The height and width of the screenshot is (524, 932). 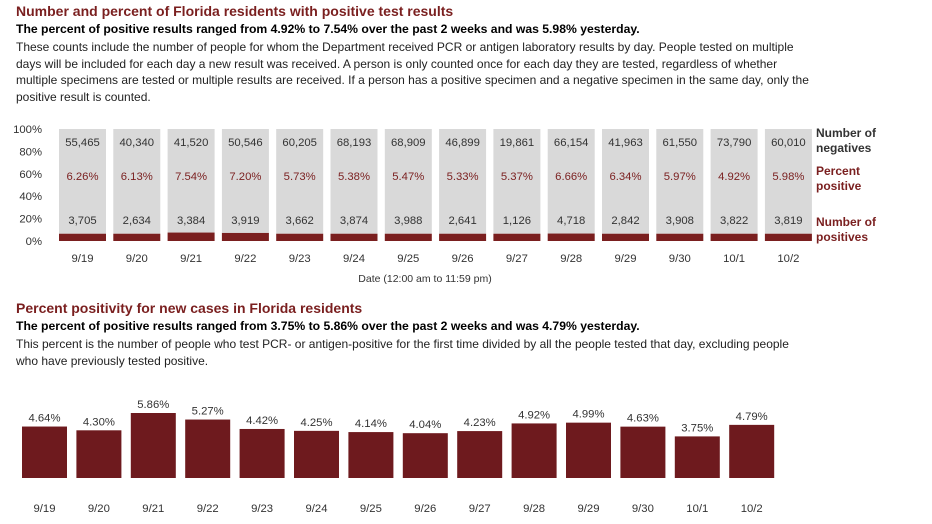 I want to click on chart2-value-label: 5.27%, so click(x=208, y=412).